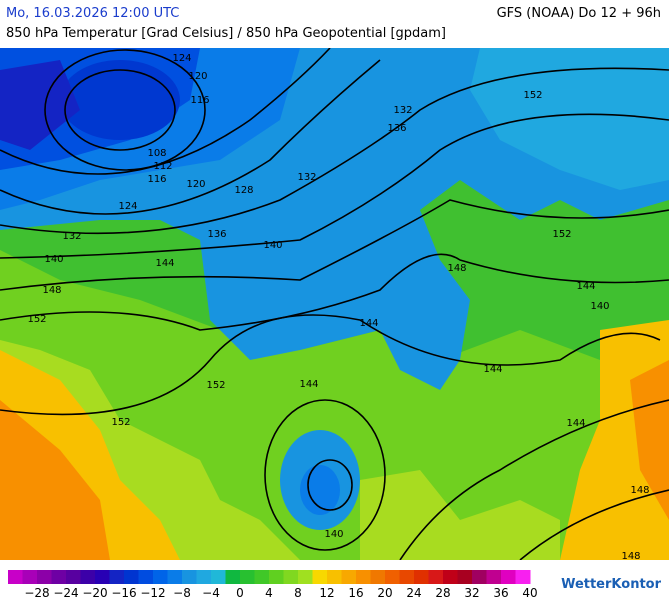 This screenshot has width=669, height=600. Describe the element at coordinates (355, 593) in the screenshot. I see `colorbar-label: 16` at that location.